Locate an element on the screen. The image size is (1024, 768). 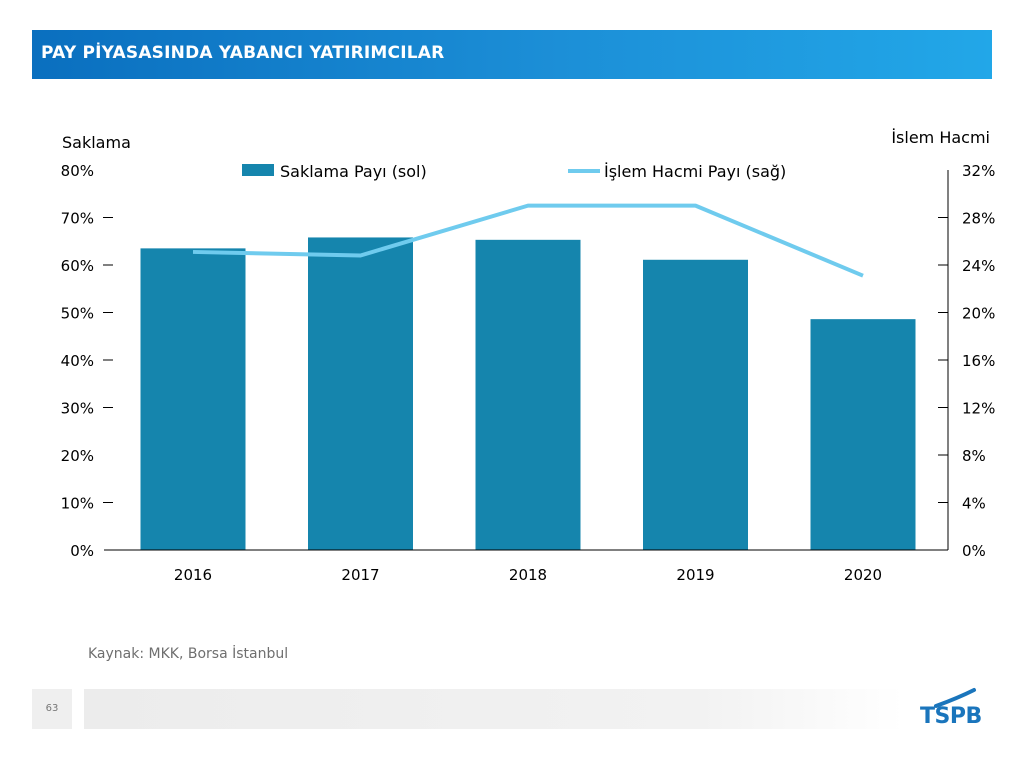
bar-2018 is located at coordinates (528, 394).